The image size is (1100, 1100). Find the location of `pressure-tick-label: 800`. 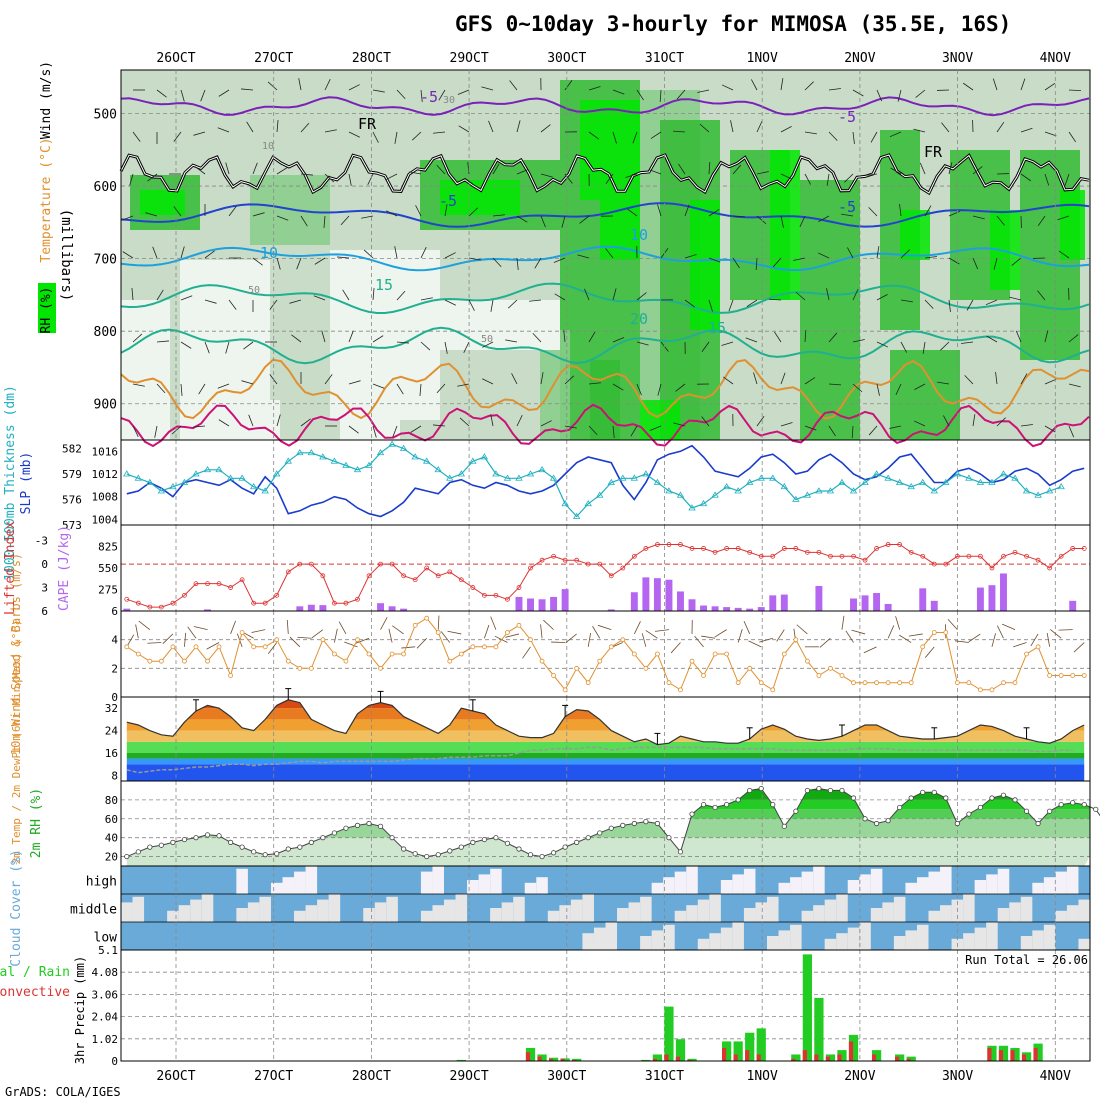

pressure-tick-label: 800 is located at coordinates (105, 332).